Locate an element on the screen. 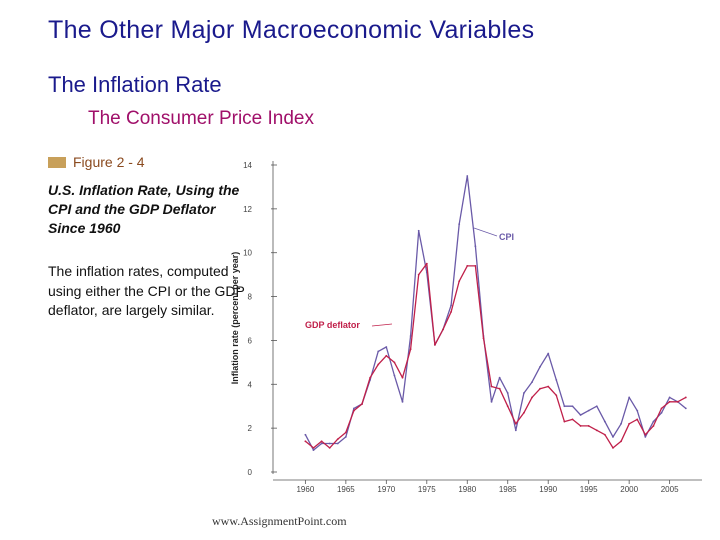 The height and width of the screenshot is (540, 720). slide-subsubtitle: The Consumer Price Index is located at coordinates (201, 118).